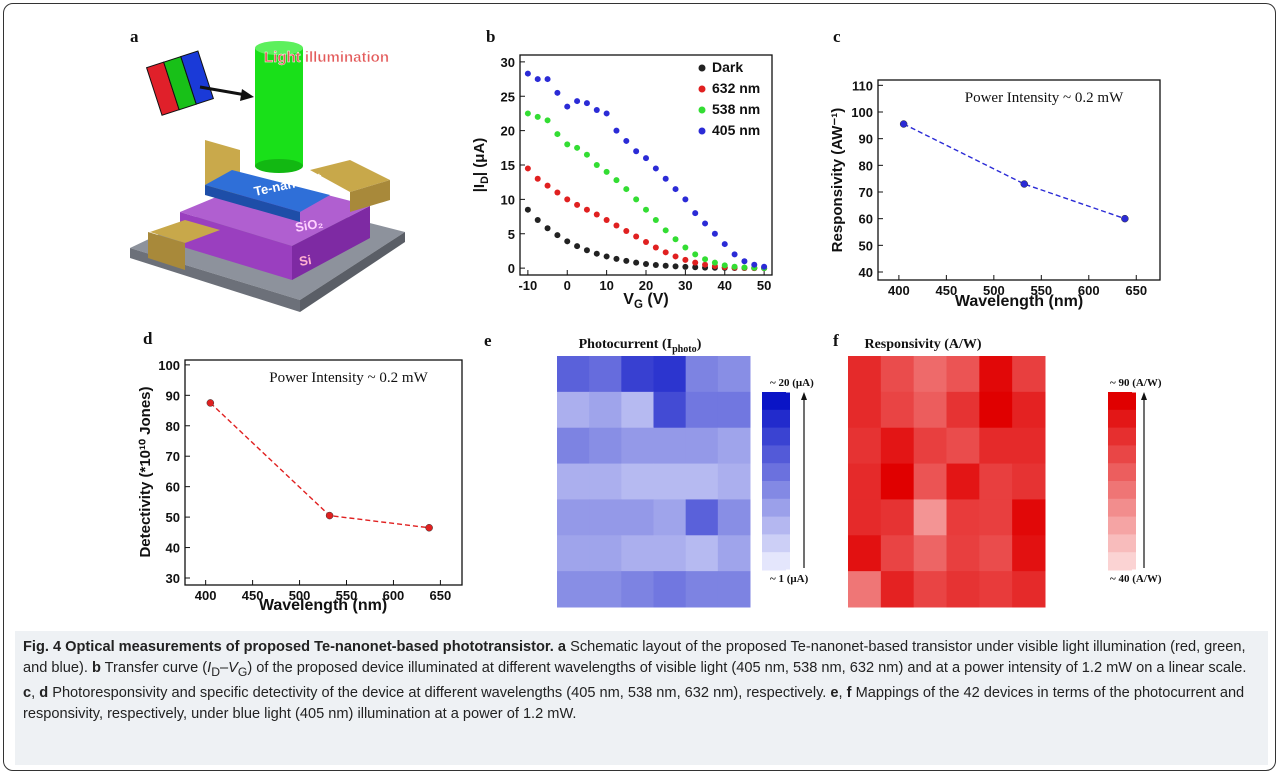  I want to click on legend-label: 538 nm, so click(736, 109).